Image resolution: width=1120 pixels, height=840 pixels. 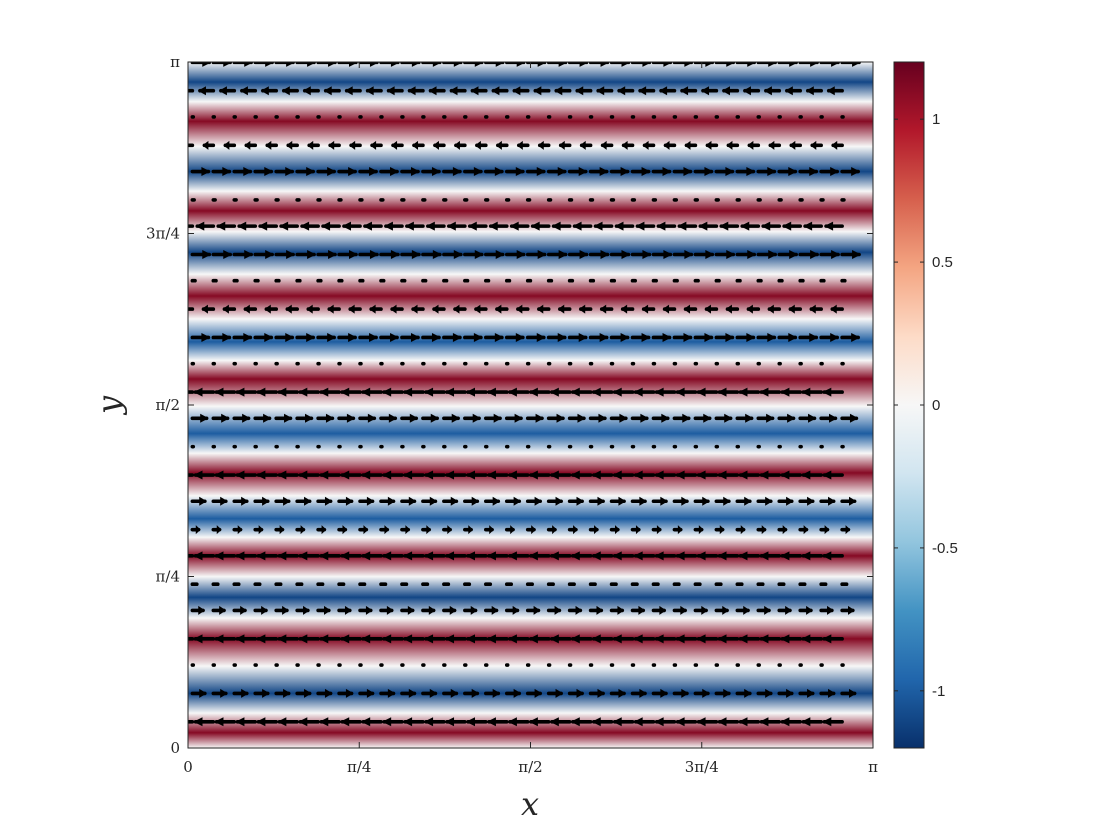 I want to click on x-tick-label: π/4, so click(x=359, y=767).